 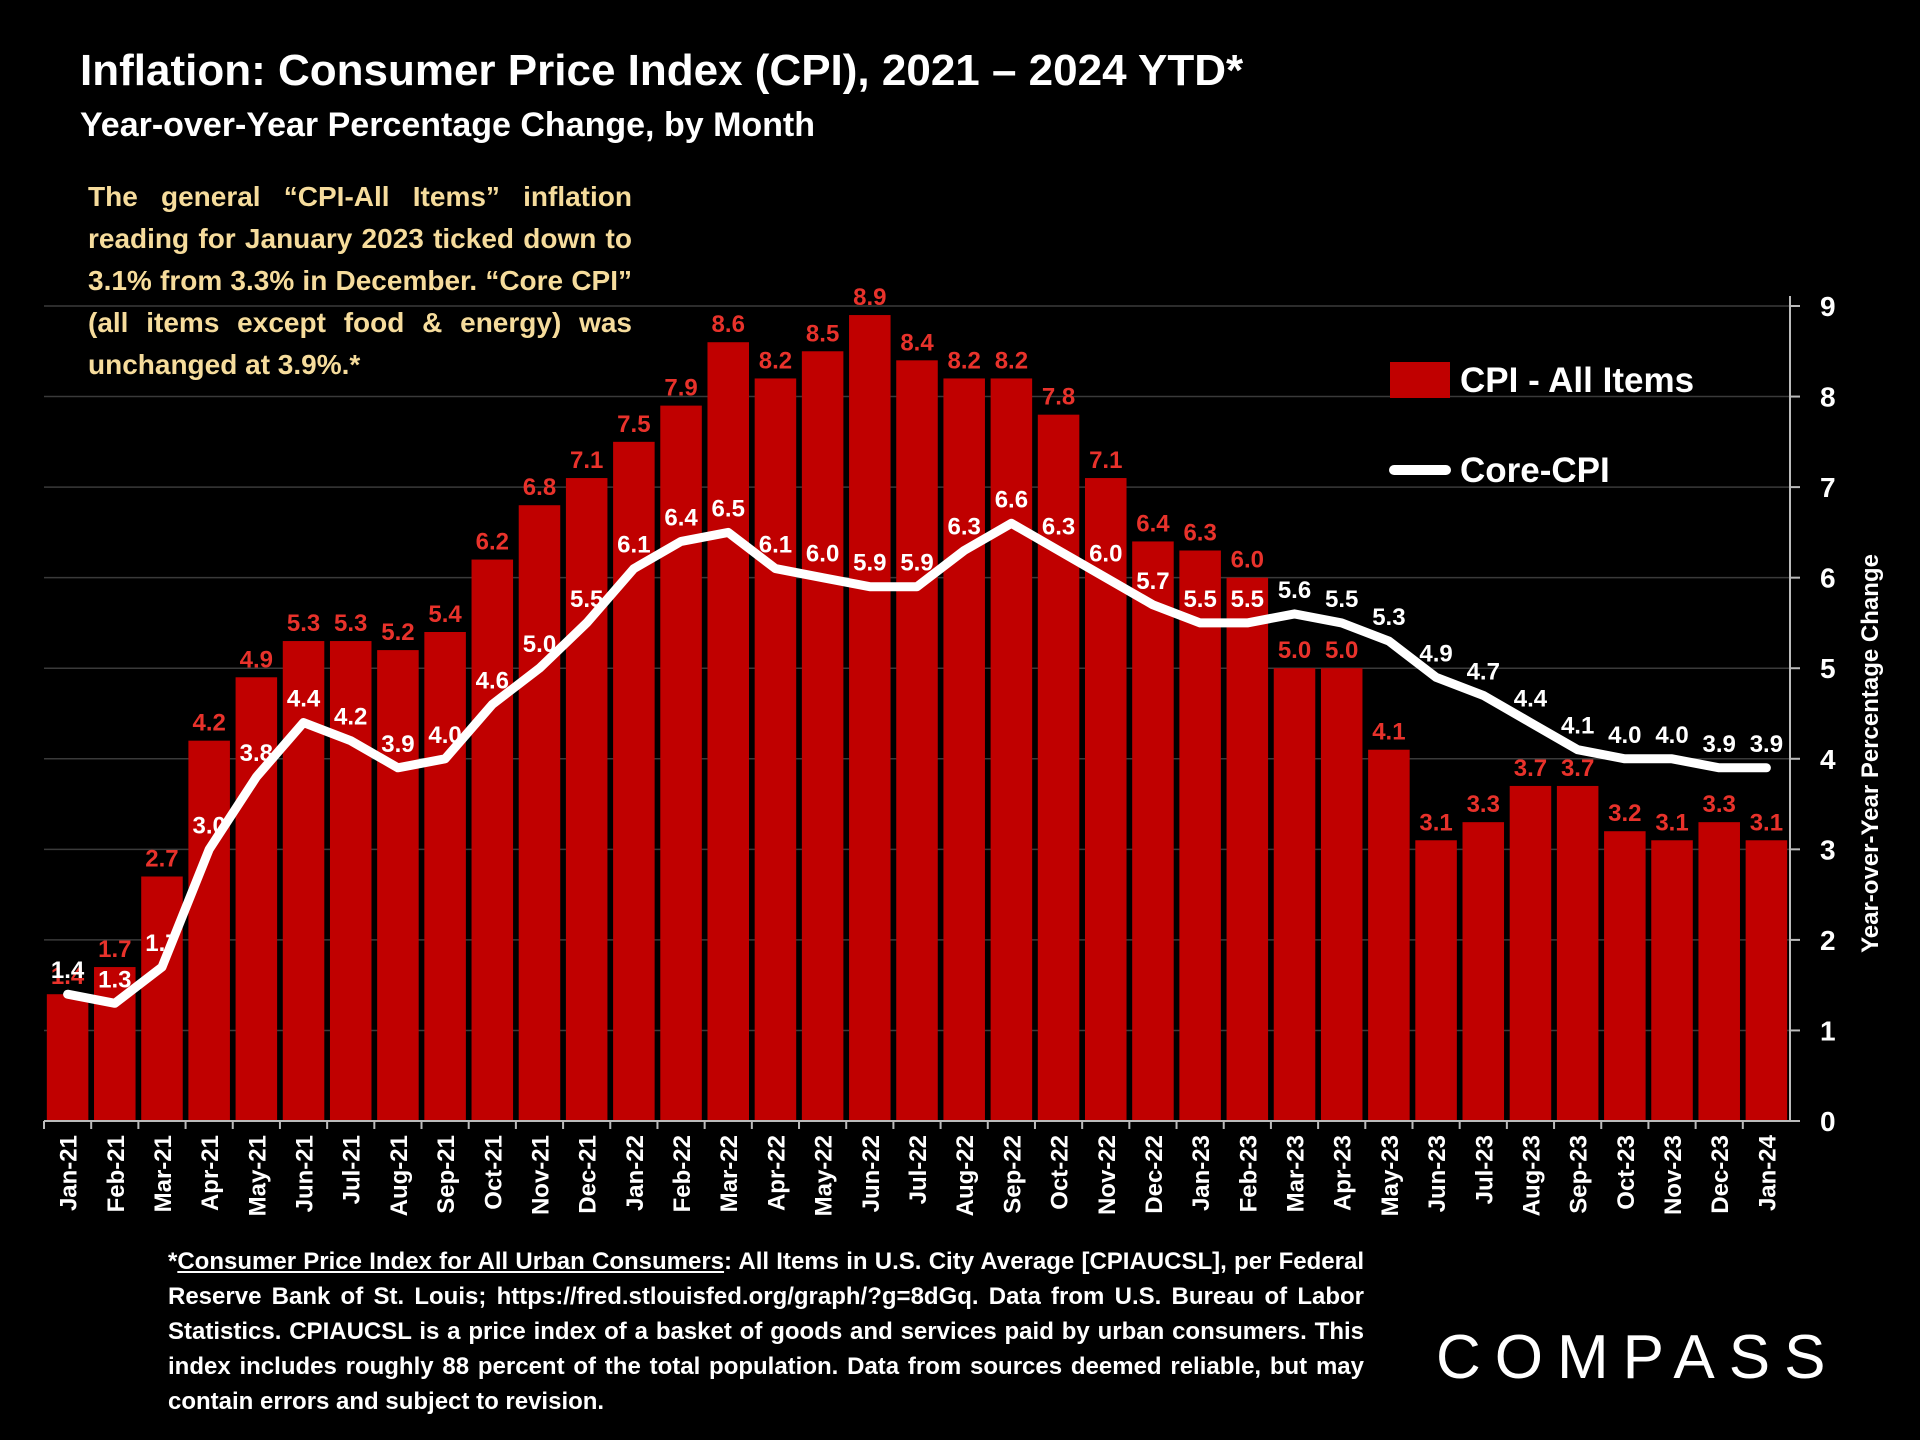 I want to click on x-tick-label: Jan-22, so click(x=635, y=1173).